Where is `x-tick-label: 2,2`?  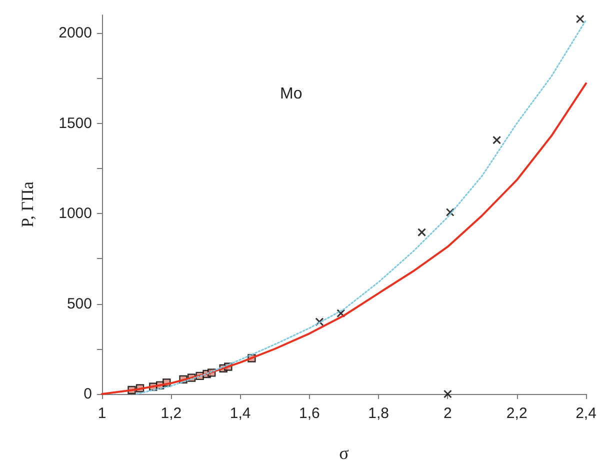 x-tick-label: 2,2 is located at coordinates (517, 413).